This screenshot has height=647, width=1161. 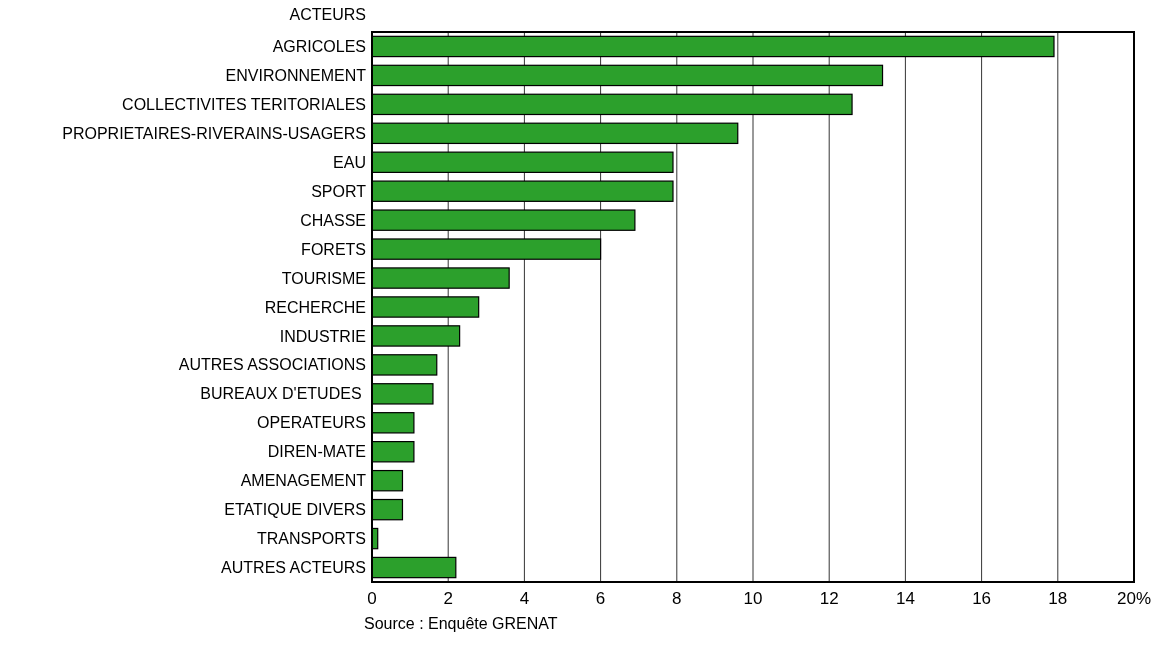 I want to click on x-tick-label: 14, so click(x=905, y=598).